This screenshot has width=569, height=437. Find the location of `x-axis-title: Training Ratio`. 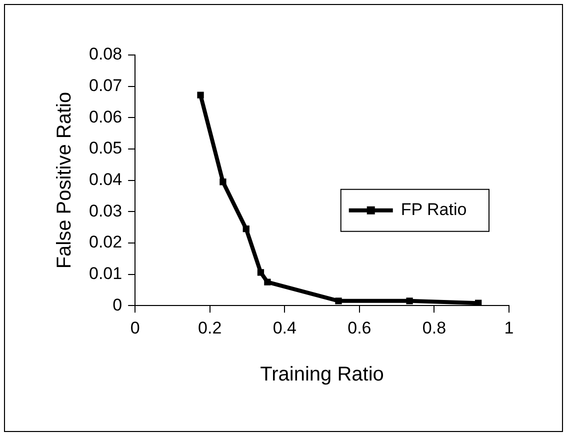

x-axis-title: Training Ratio is located at coordinates (322, 375).